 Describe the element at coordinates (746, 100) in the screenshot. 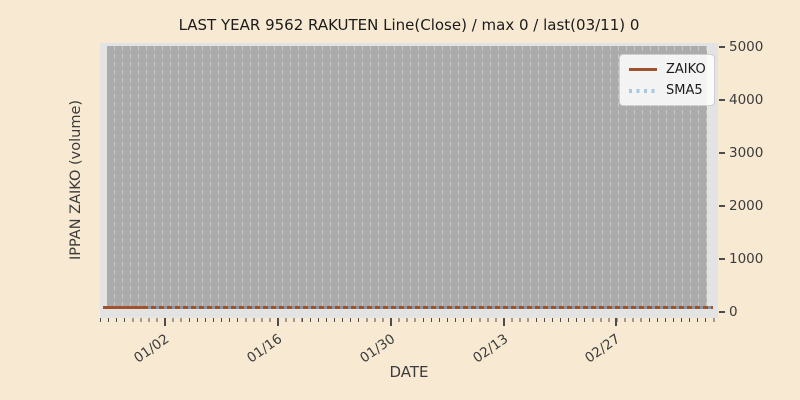

I see `y-tick-label: 4000` at that location.